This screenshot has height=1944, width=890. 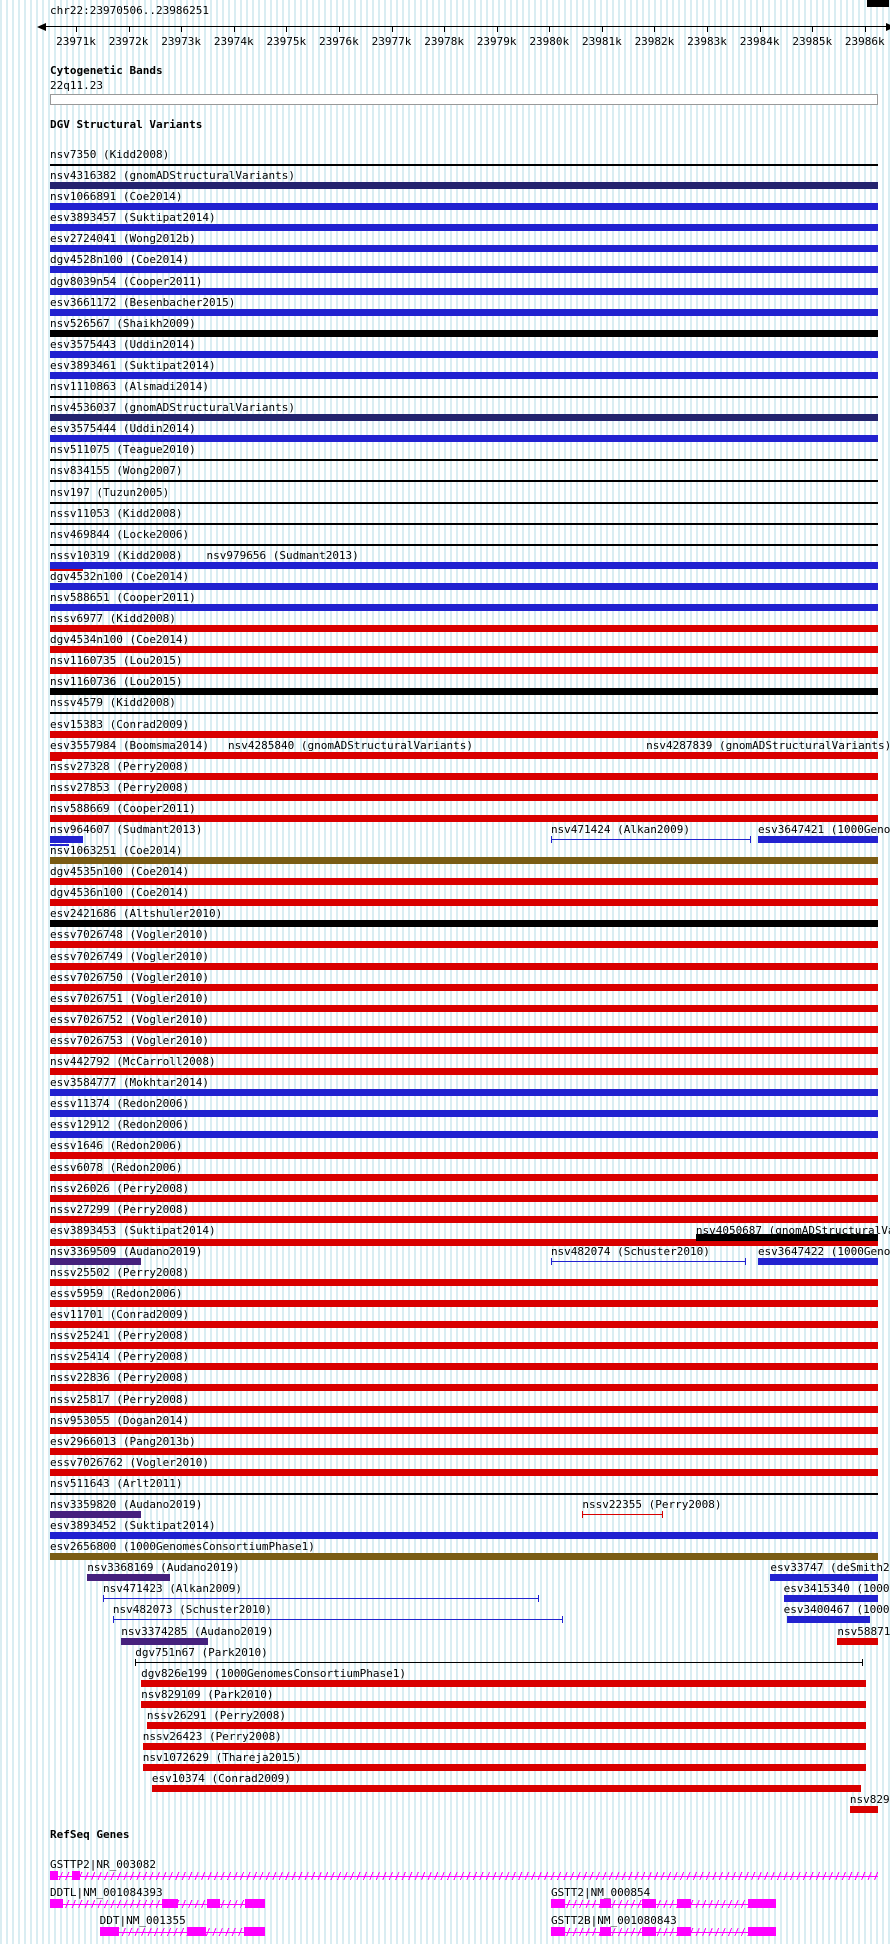 I want to click on cytoband-feature, so click(x=464, y=99).